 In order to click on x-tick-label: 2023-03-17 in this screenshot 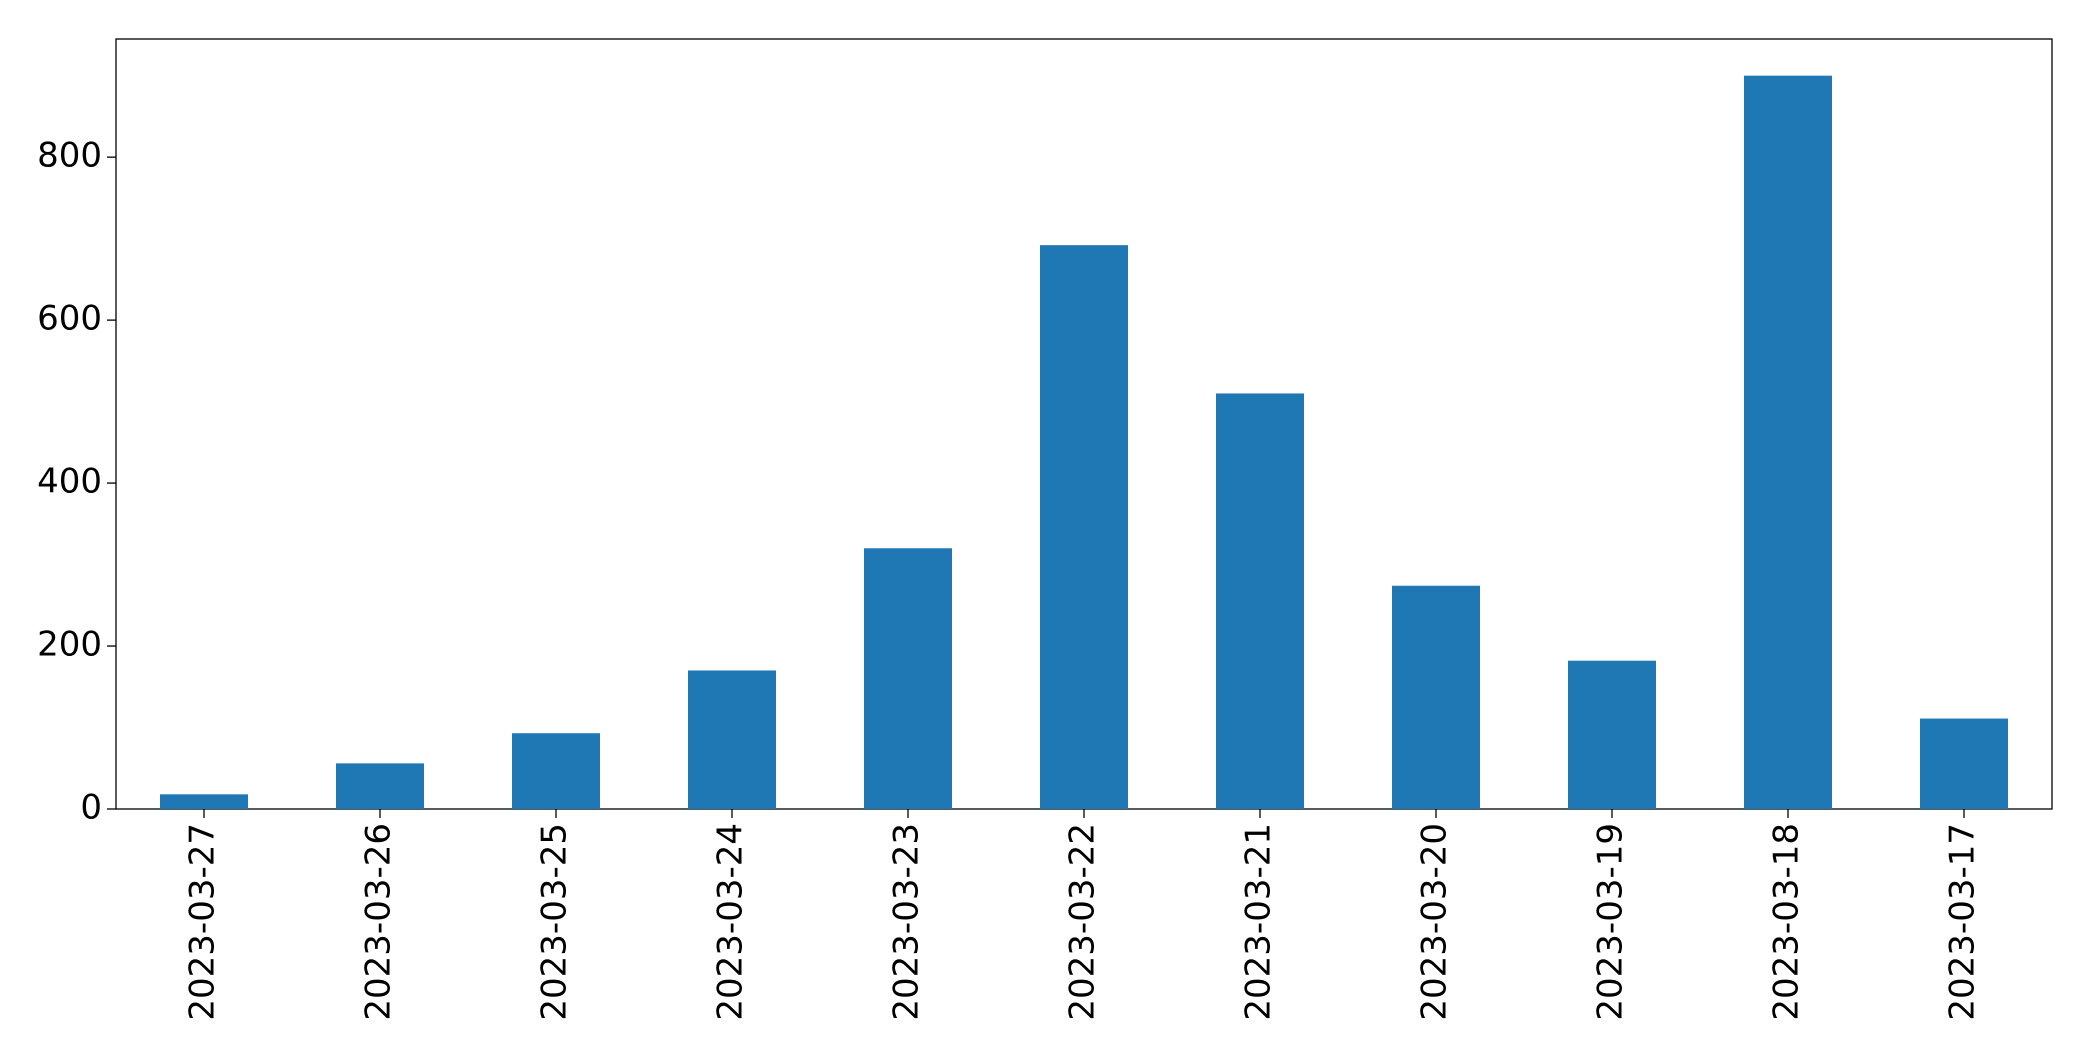, I will do `click(1963, 922)`.